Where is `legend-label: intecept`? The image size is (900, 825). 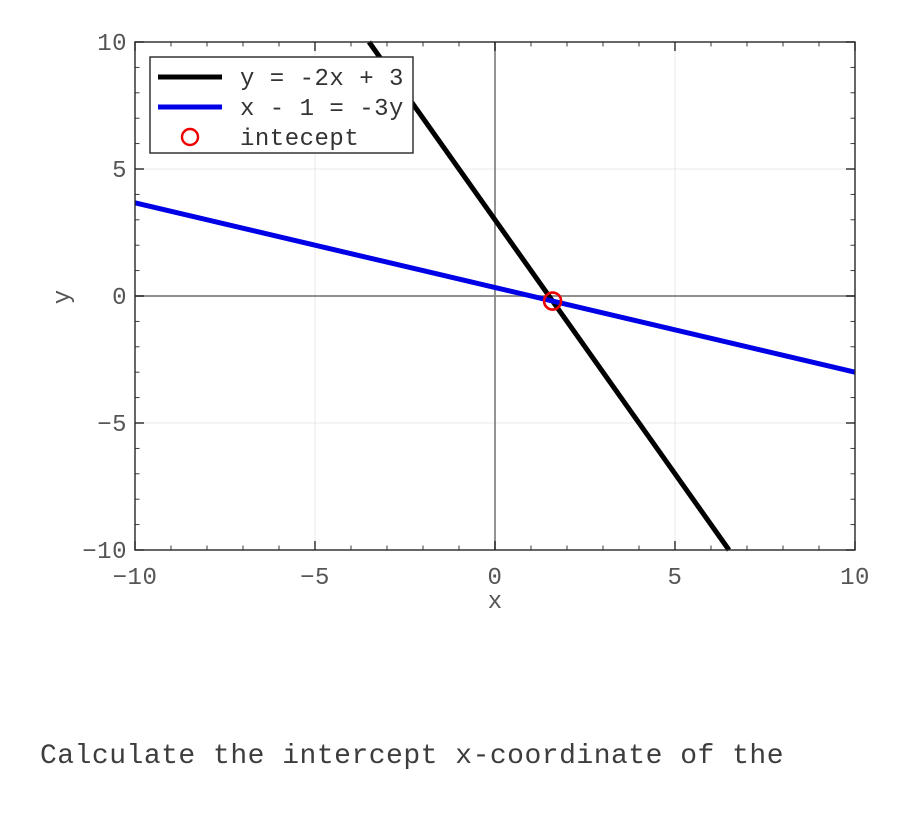 legend-label: intecept is located at coordinates (299, 139).